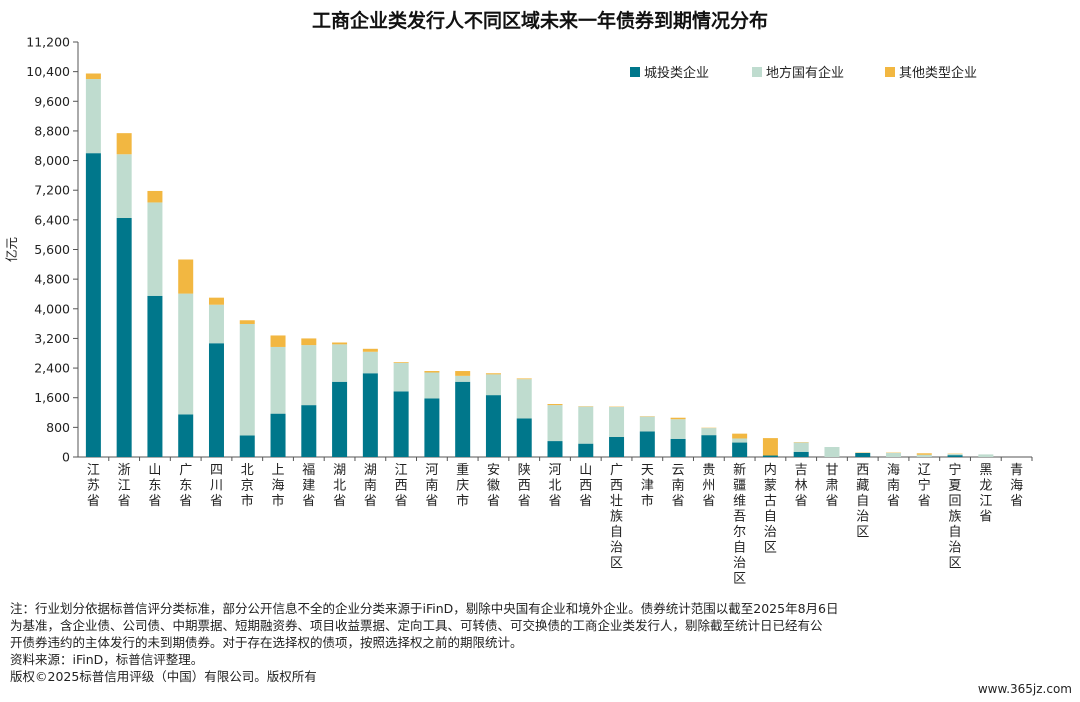 The height and width of the screenshot is (702, 1080). What do you see at coordinates (524, 486) in the screenshot?
I see `x-tick-label: 陕西省` at bounding box center [524, 486].